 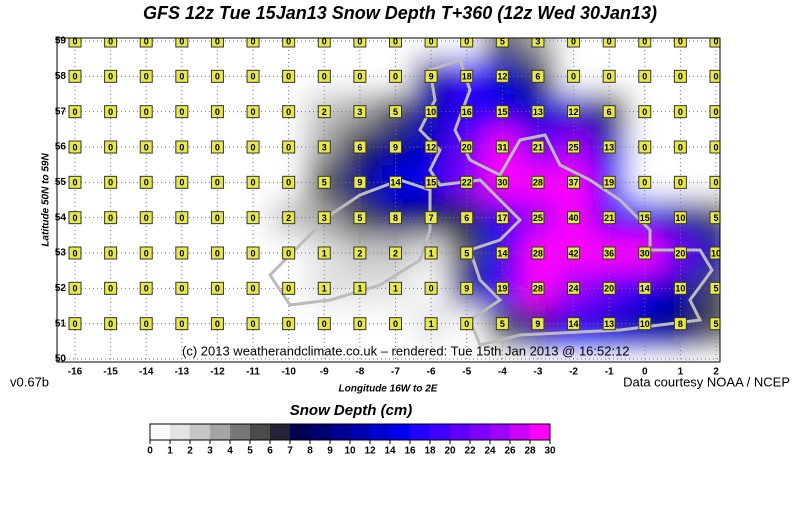 I want to click on legend-label: 8, so click(x=310, y=451).